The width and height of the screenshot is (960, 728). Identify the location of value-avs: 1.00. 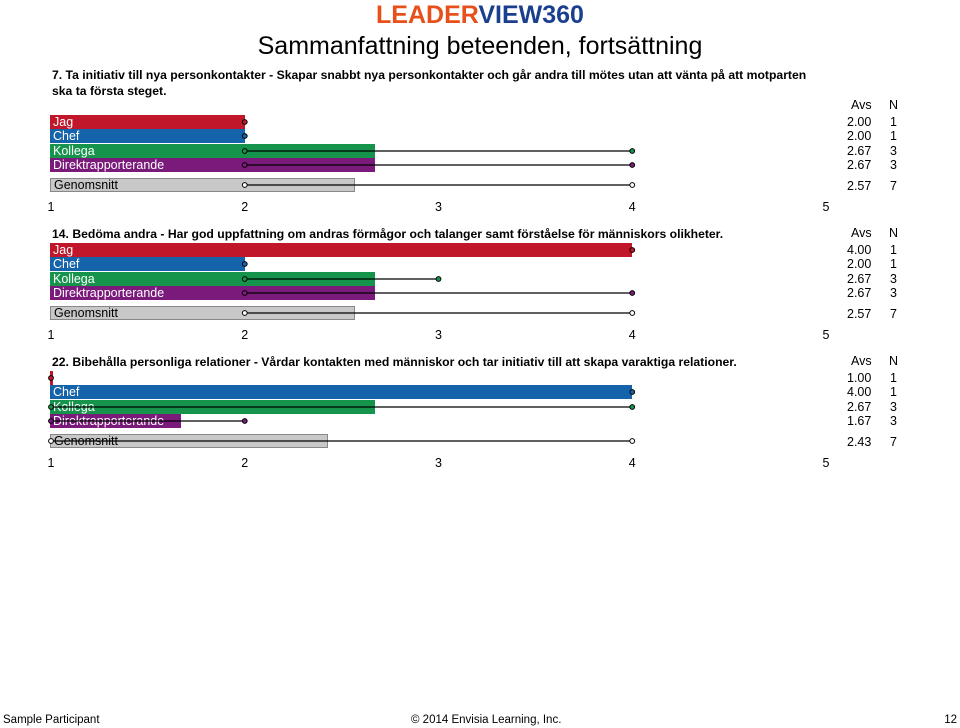
(859, 378).